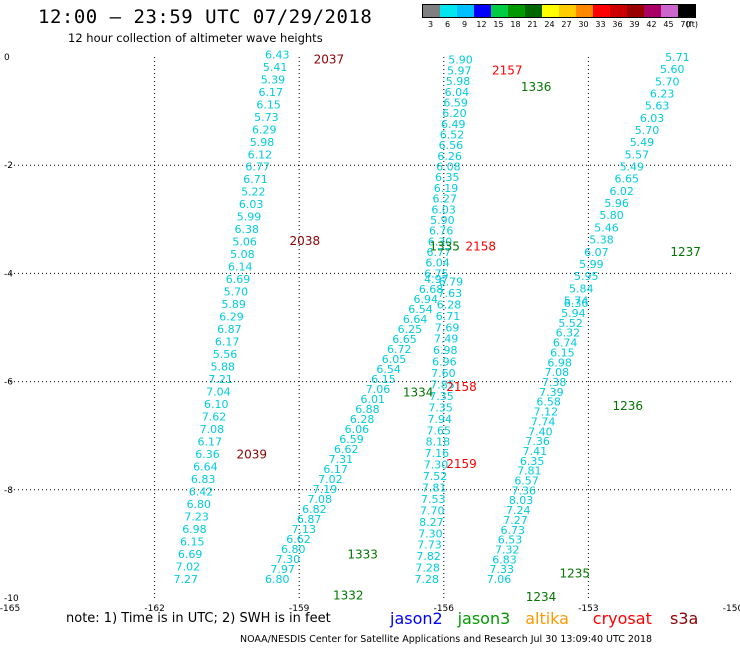 This screenshot has height=650, width=740. I want to click on color-swatch-label: 6, so click(447, 24).